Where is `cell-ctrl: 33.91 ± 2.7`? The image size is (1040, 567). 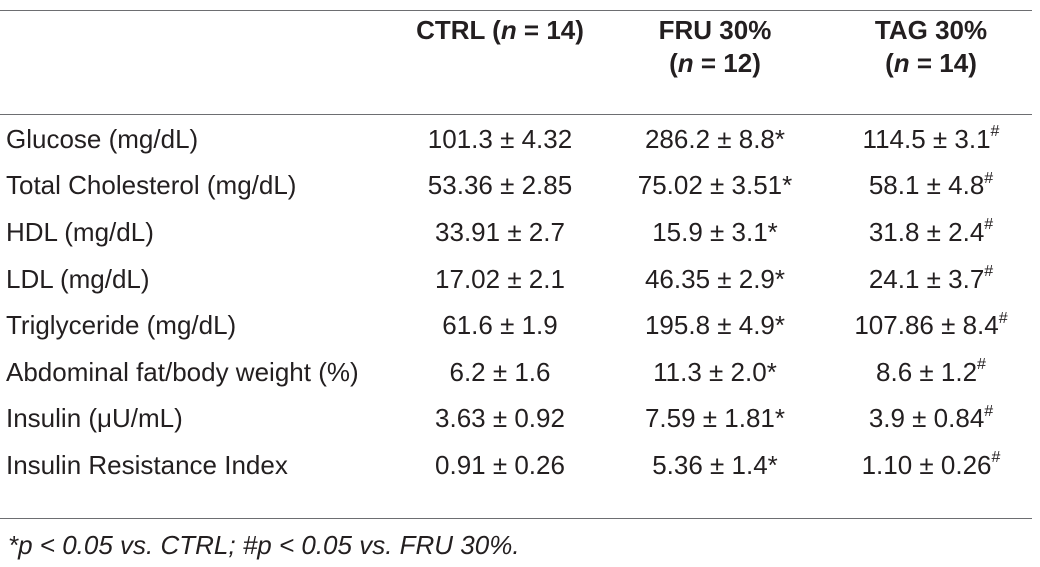 cell-ctrl: 33.91 ± 2.7 is located at coordinates (500, 231).